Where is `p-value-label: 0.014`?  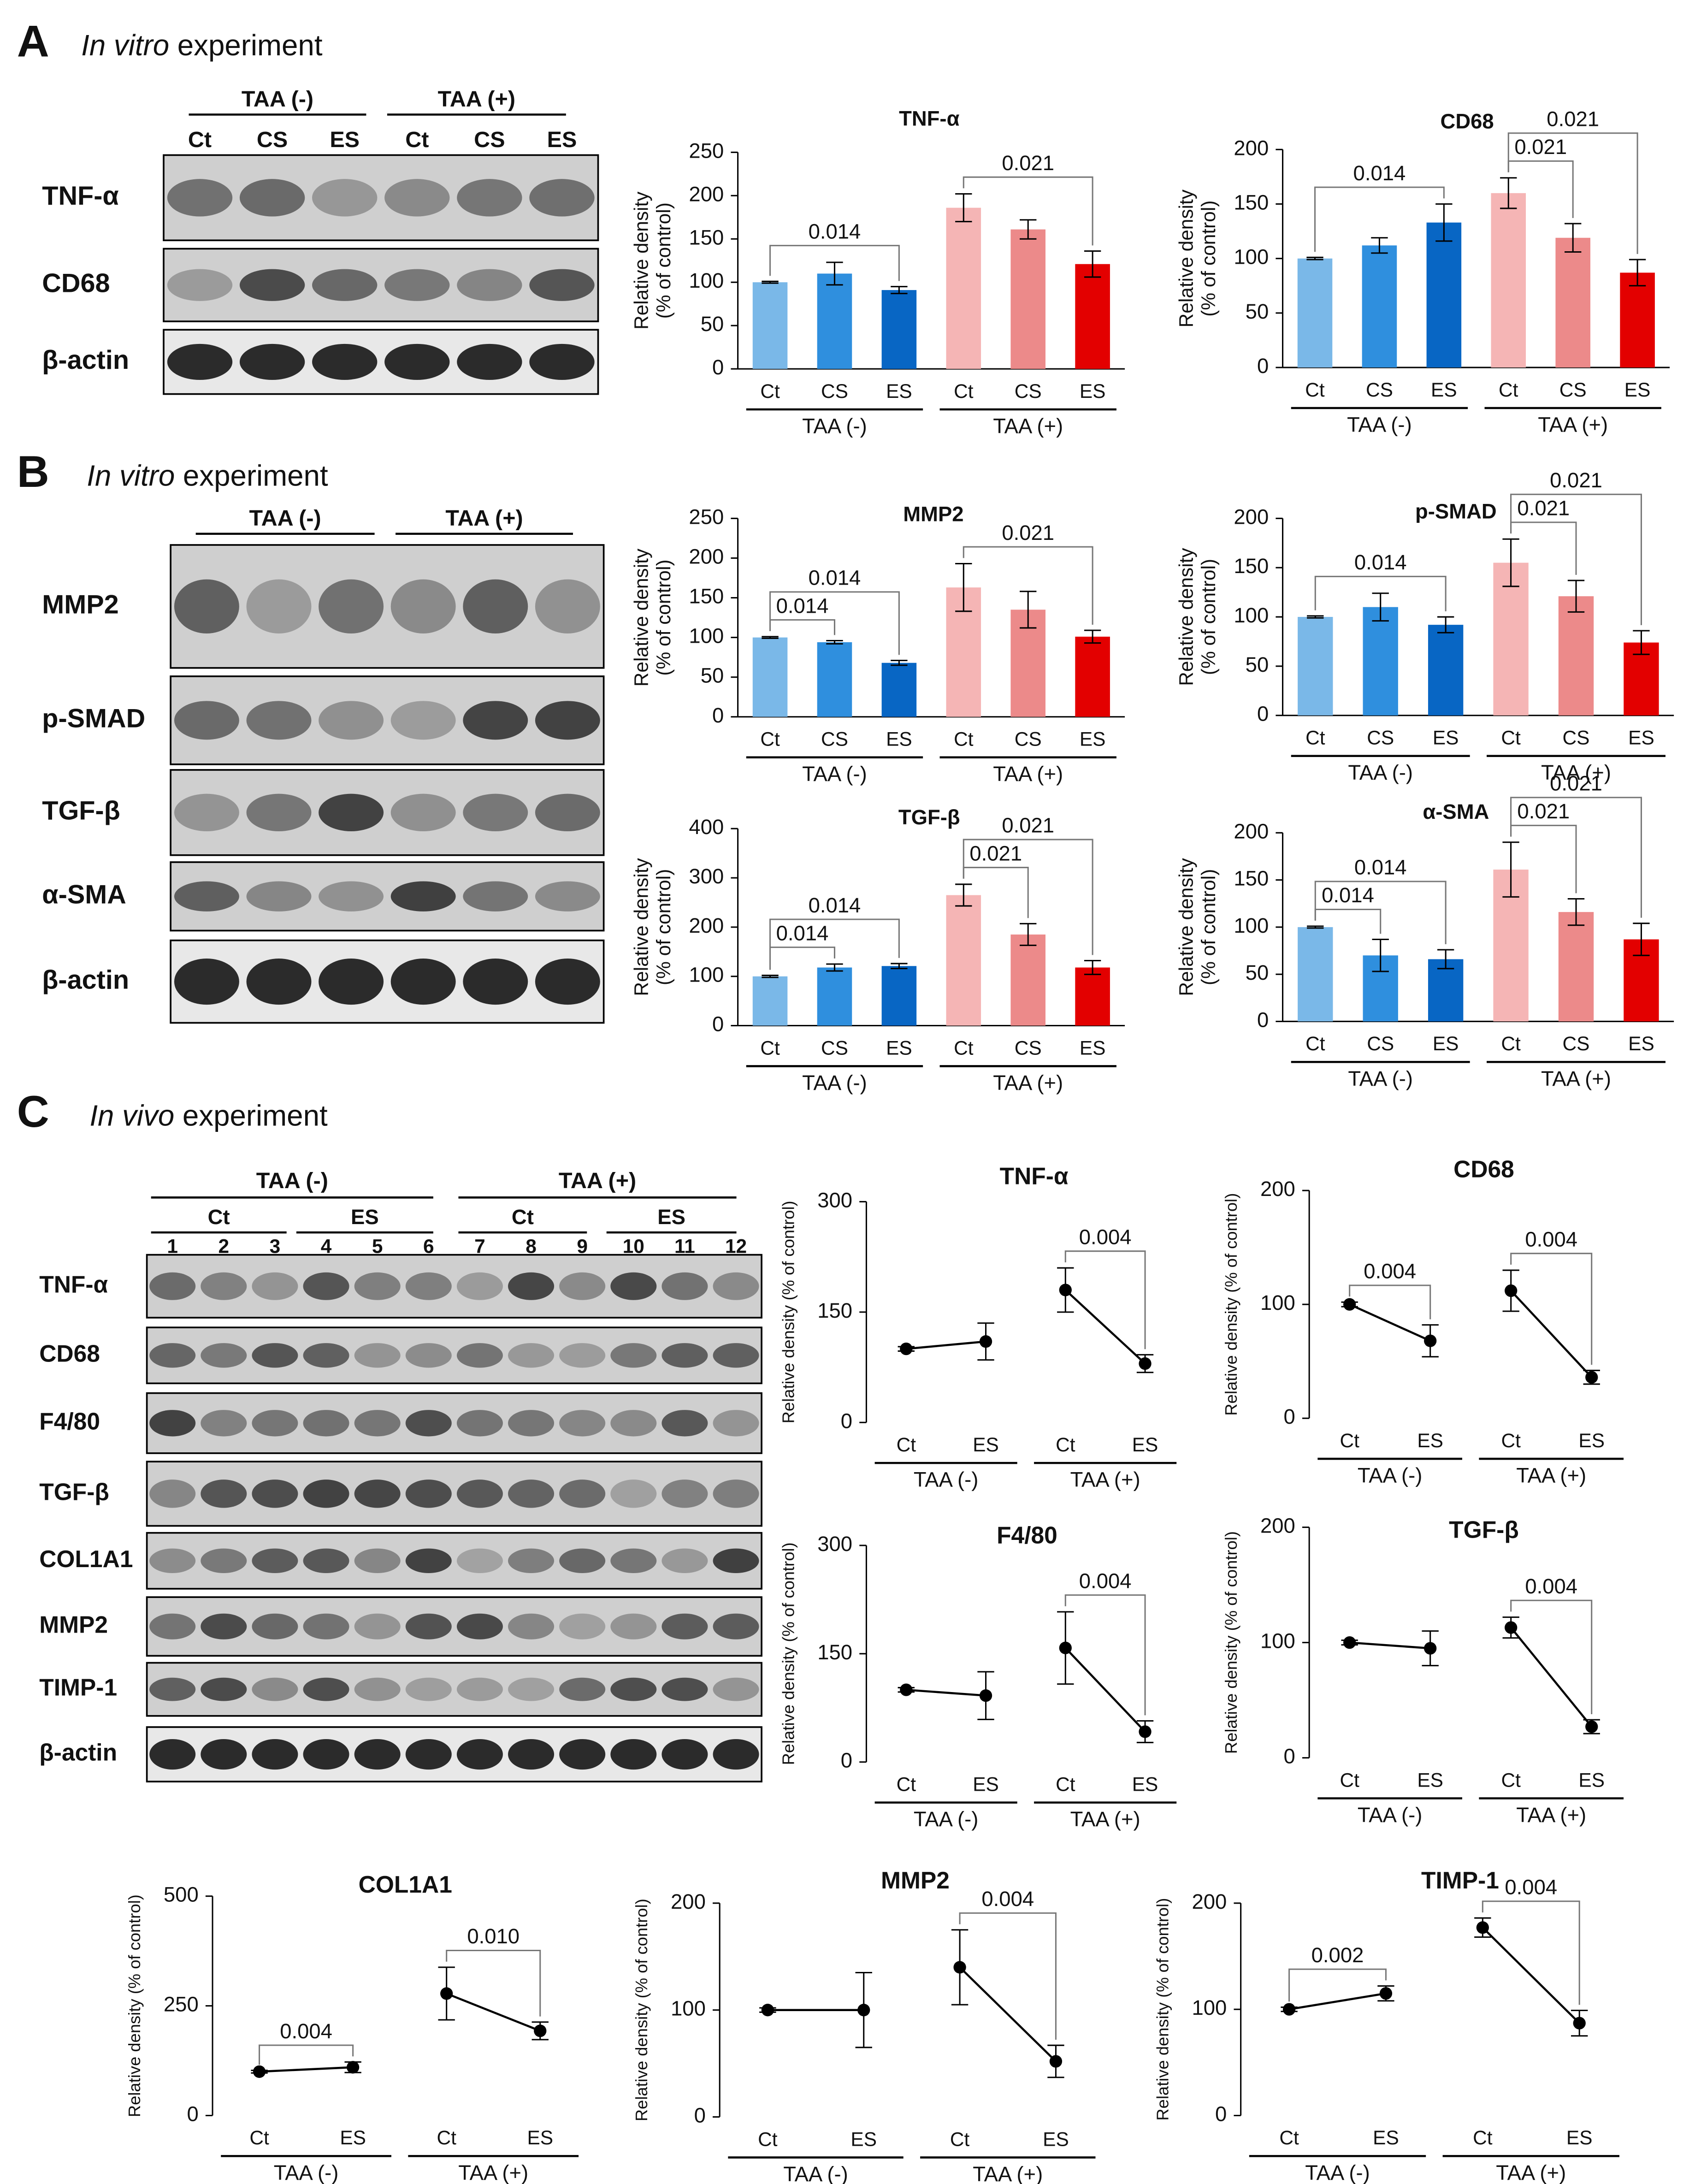
p-value-label: 0.014 is located at coordinates (1348, 895).